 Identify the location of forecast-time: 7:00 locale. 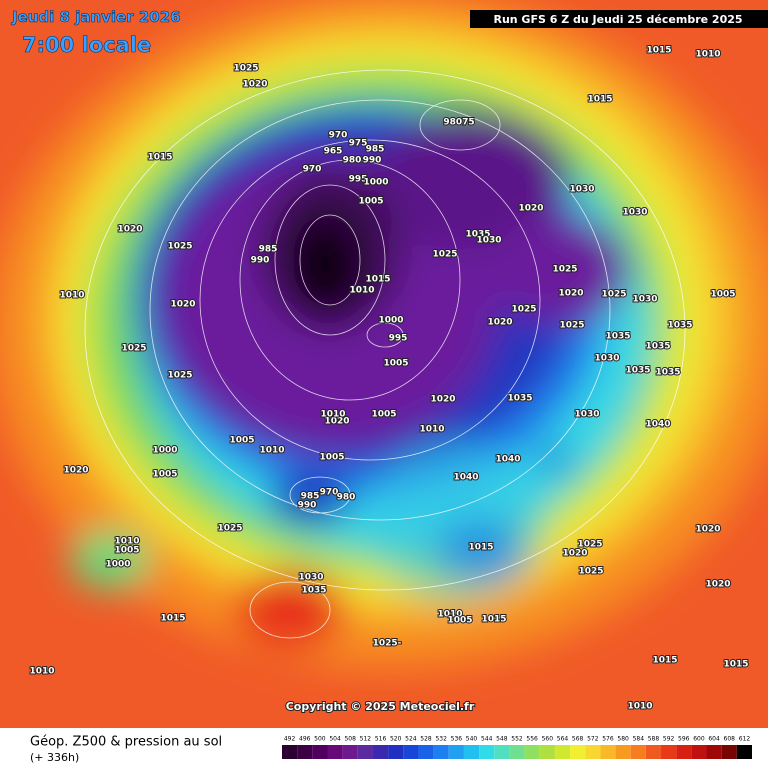
(86, 45).